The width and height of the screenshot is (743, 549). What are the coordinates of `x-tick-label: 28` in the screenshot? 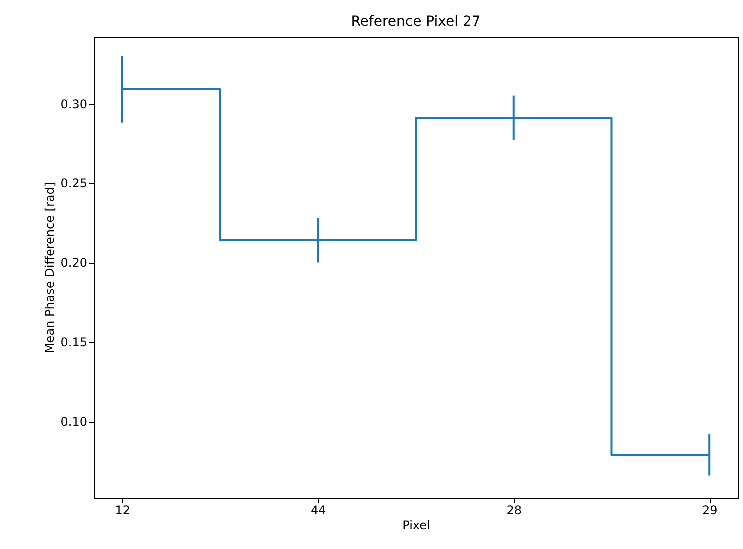 It's located at (514, 511).